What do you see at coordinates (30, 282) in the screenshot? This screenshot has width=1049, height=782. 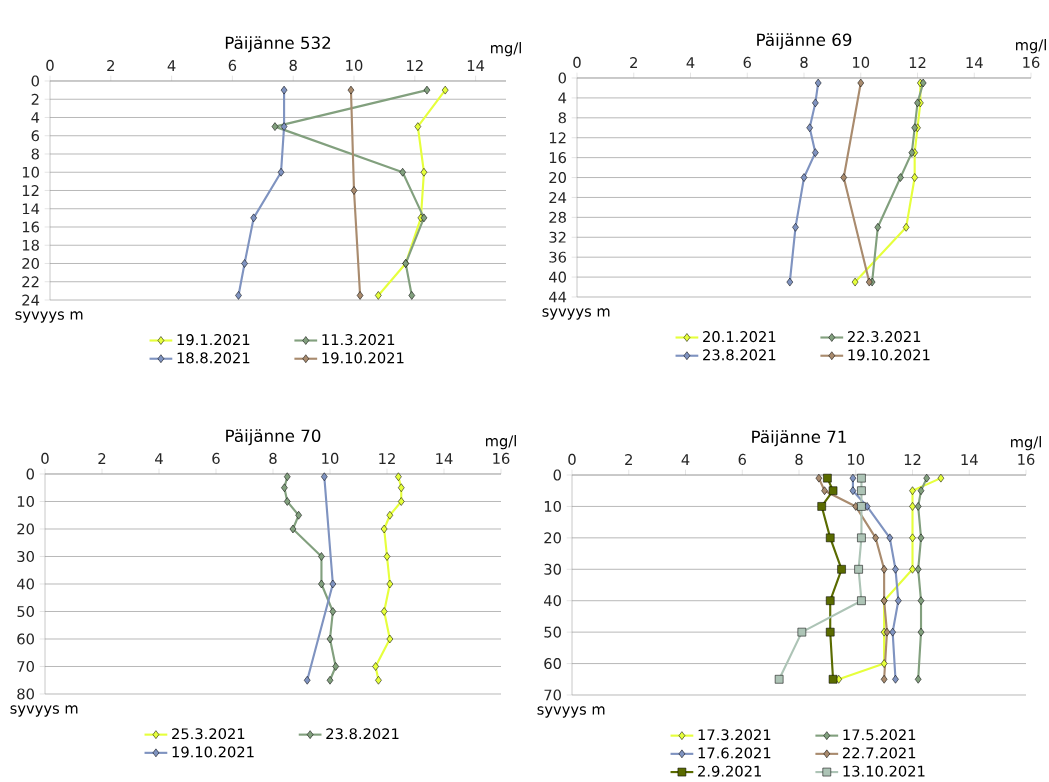 I see `y-tick-label: 22` at bounding box center [30, 282].